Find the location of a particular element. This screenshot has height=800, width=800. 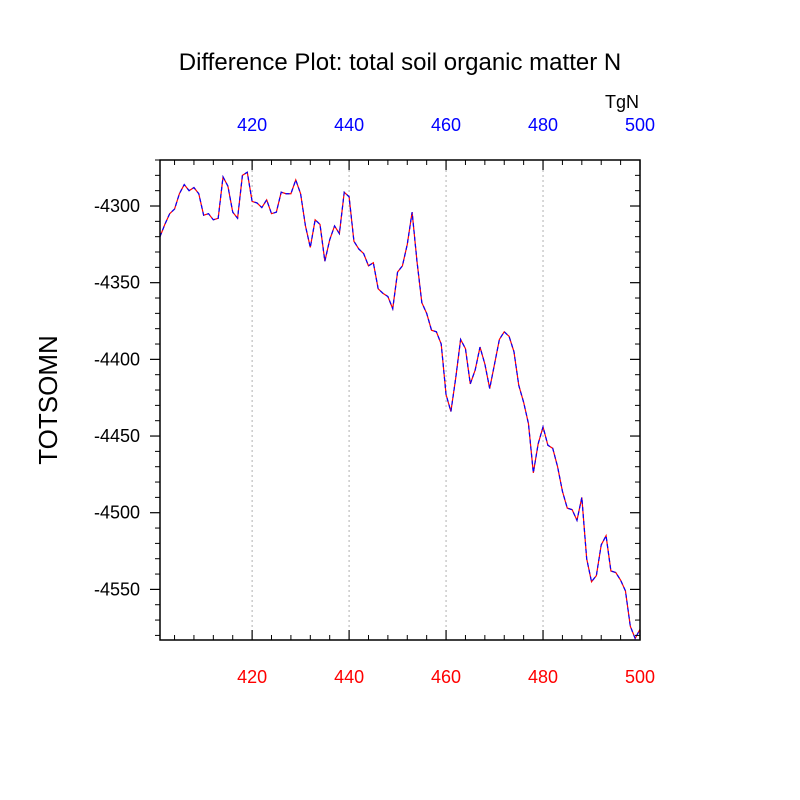

x-tick-label-bottom: 500 is located at coordinates (640, 677).